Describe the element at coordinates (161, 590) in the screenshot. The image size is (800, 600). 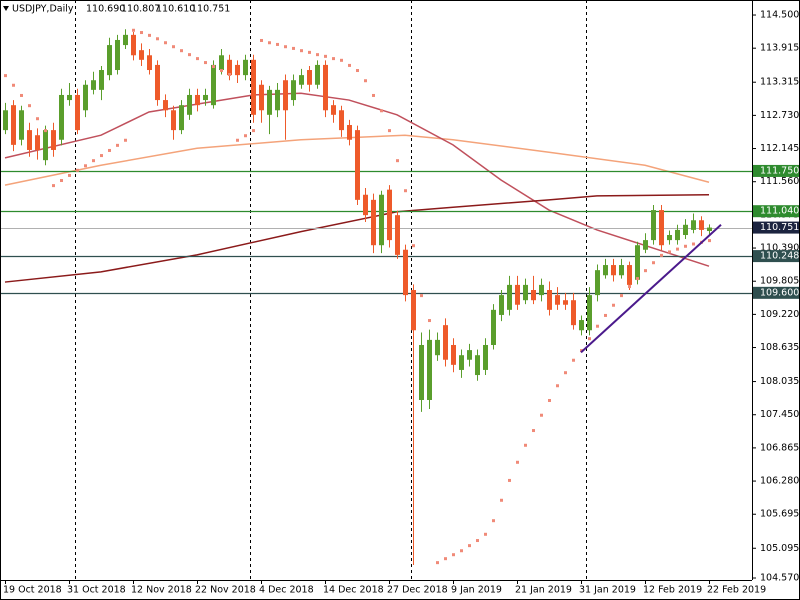
I see `x-tick-label: 12 Nov 2018` at that location.